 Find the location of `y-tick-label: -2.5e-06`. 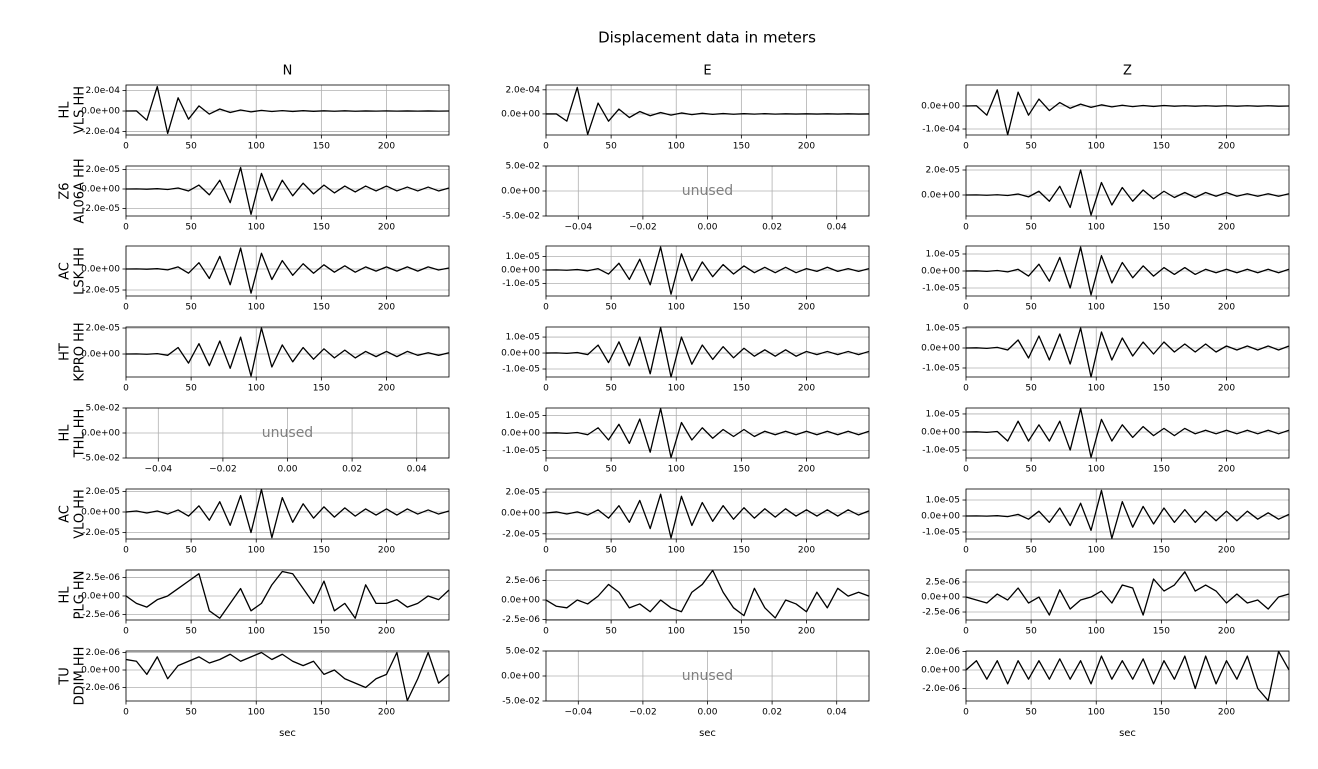

y-tick-label: -2.5e-06 is located at coordinates (101, 615).